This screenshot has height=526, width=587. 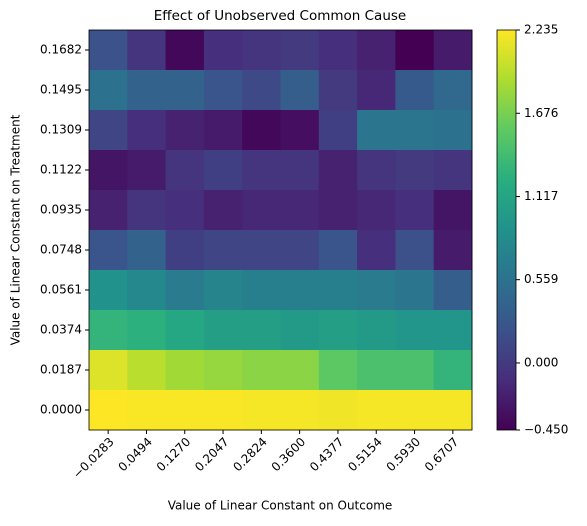 I want to click on x-axis-label: Value of Linear Constant on Outcome, so click(x=280, y=506).